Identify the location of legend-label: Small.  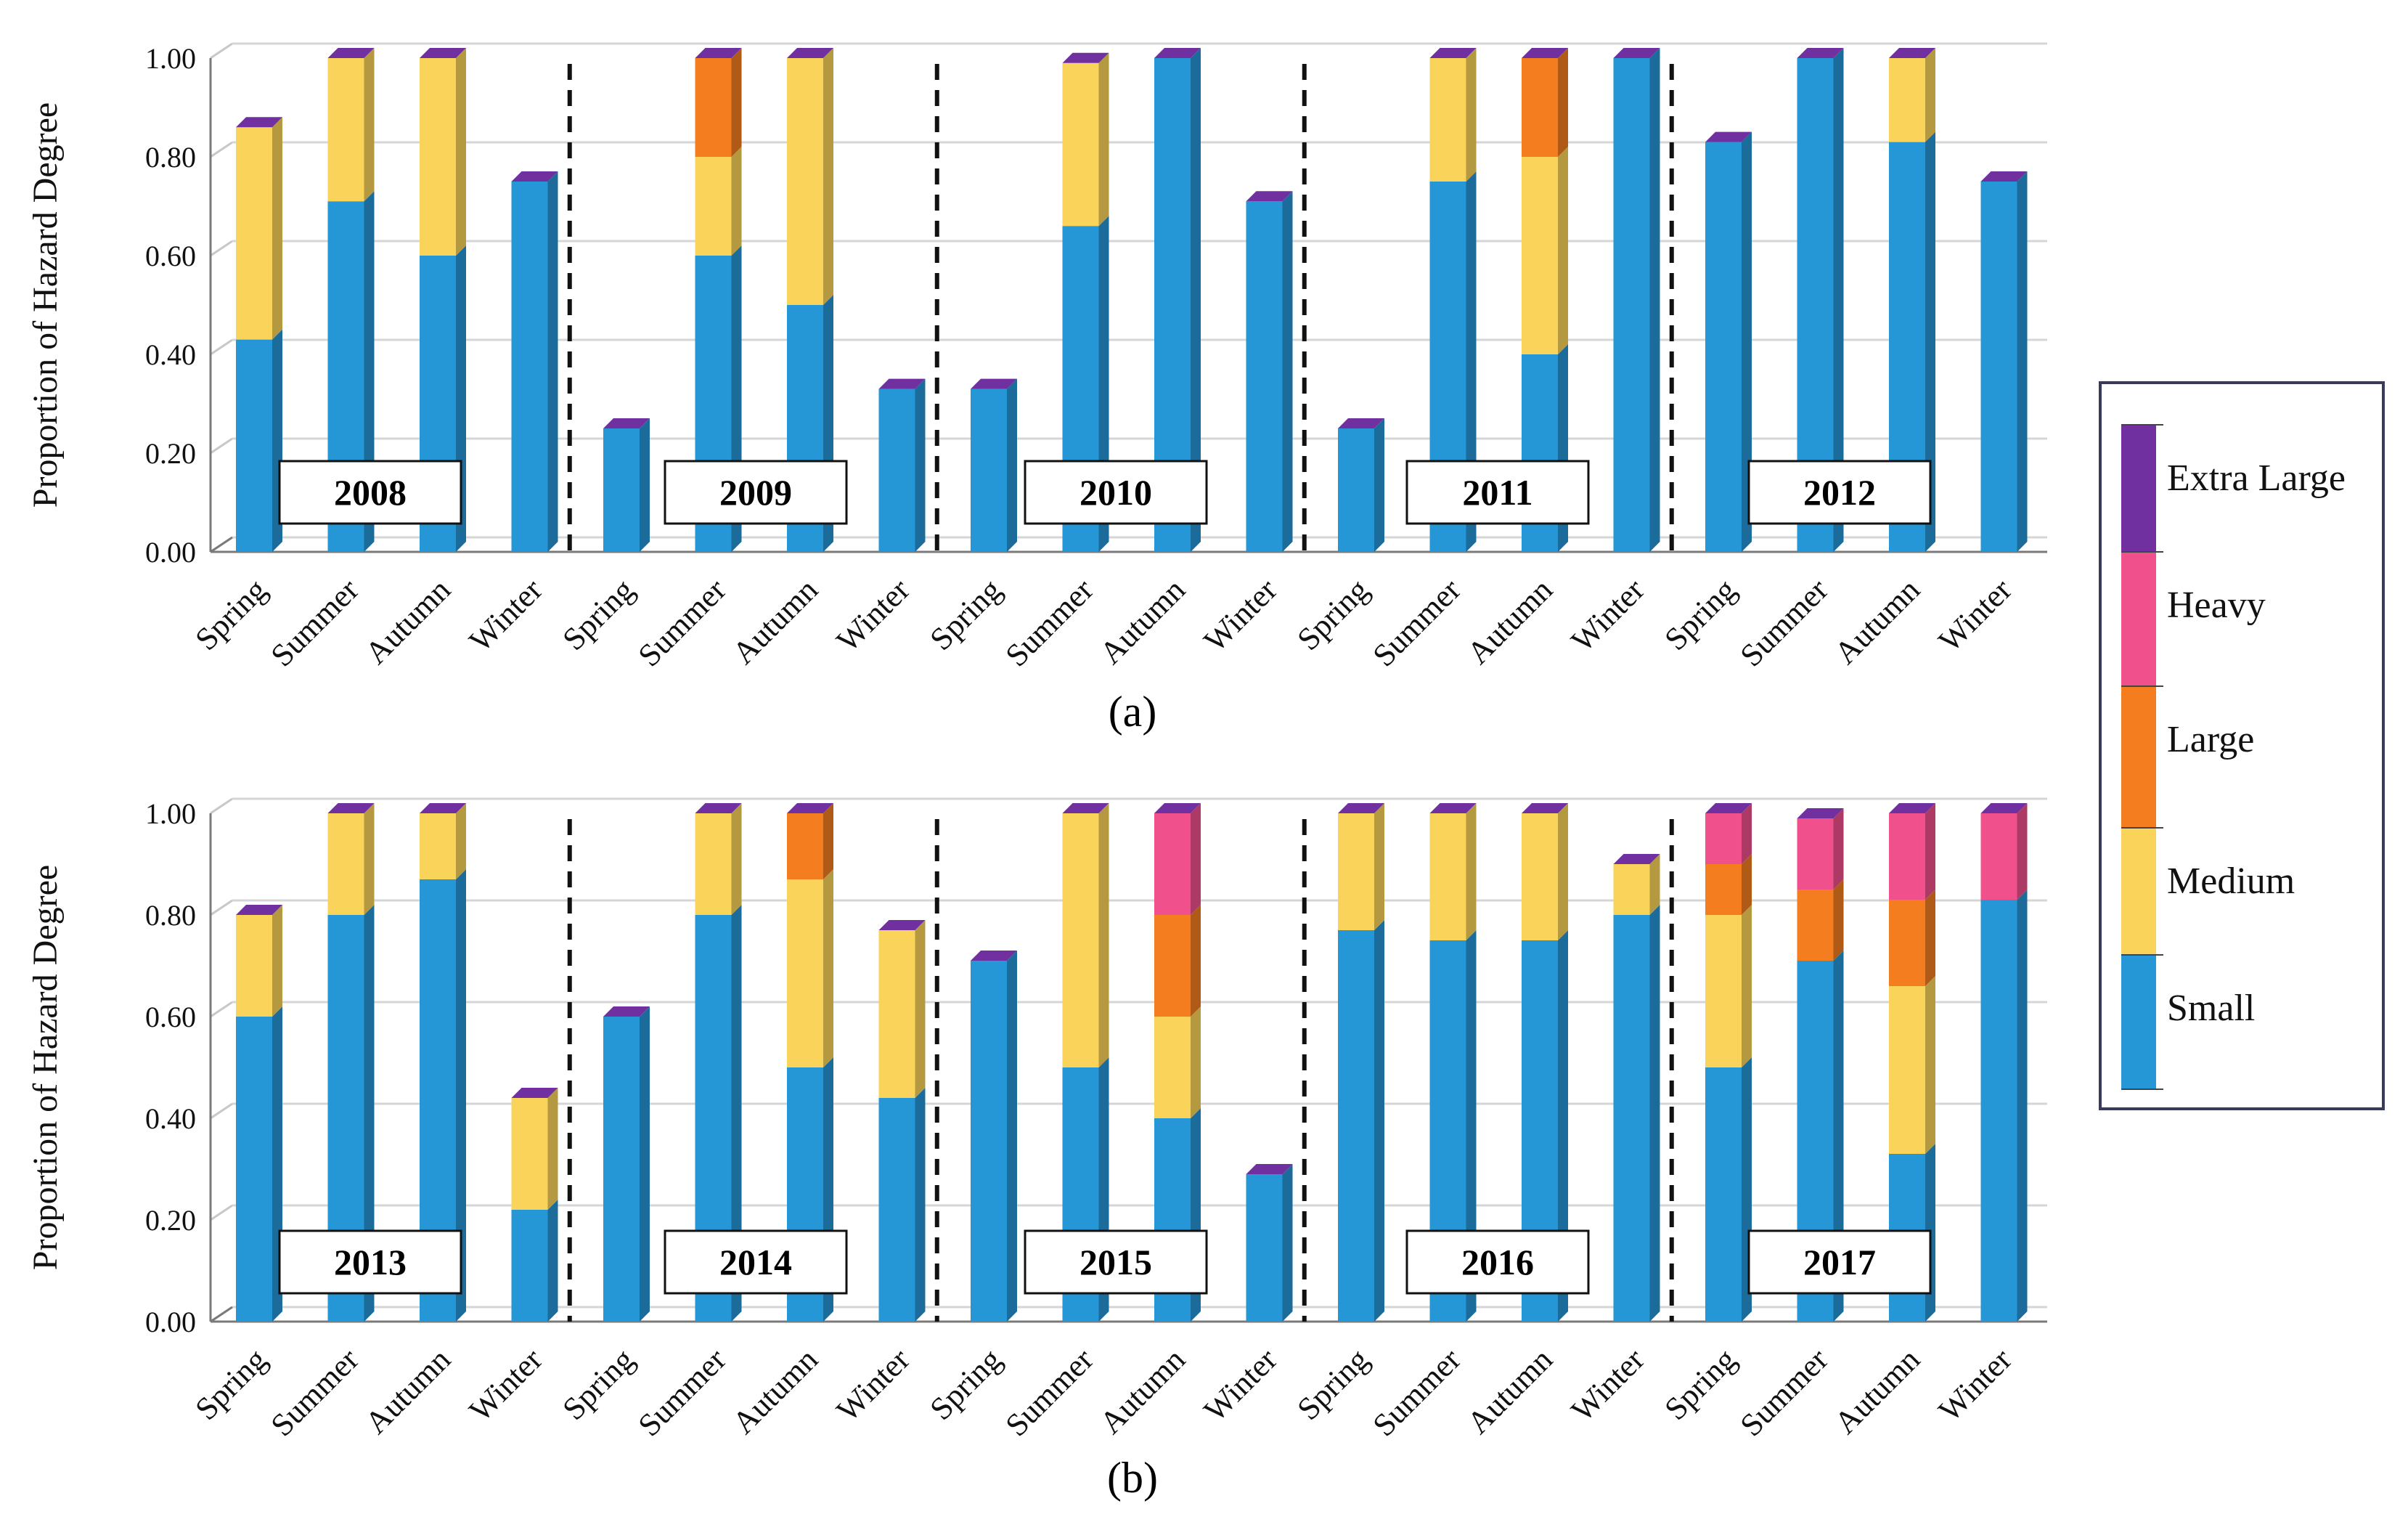
(2211, 1008).